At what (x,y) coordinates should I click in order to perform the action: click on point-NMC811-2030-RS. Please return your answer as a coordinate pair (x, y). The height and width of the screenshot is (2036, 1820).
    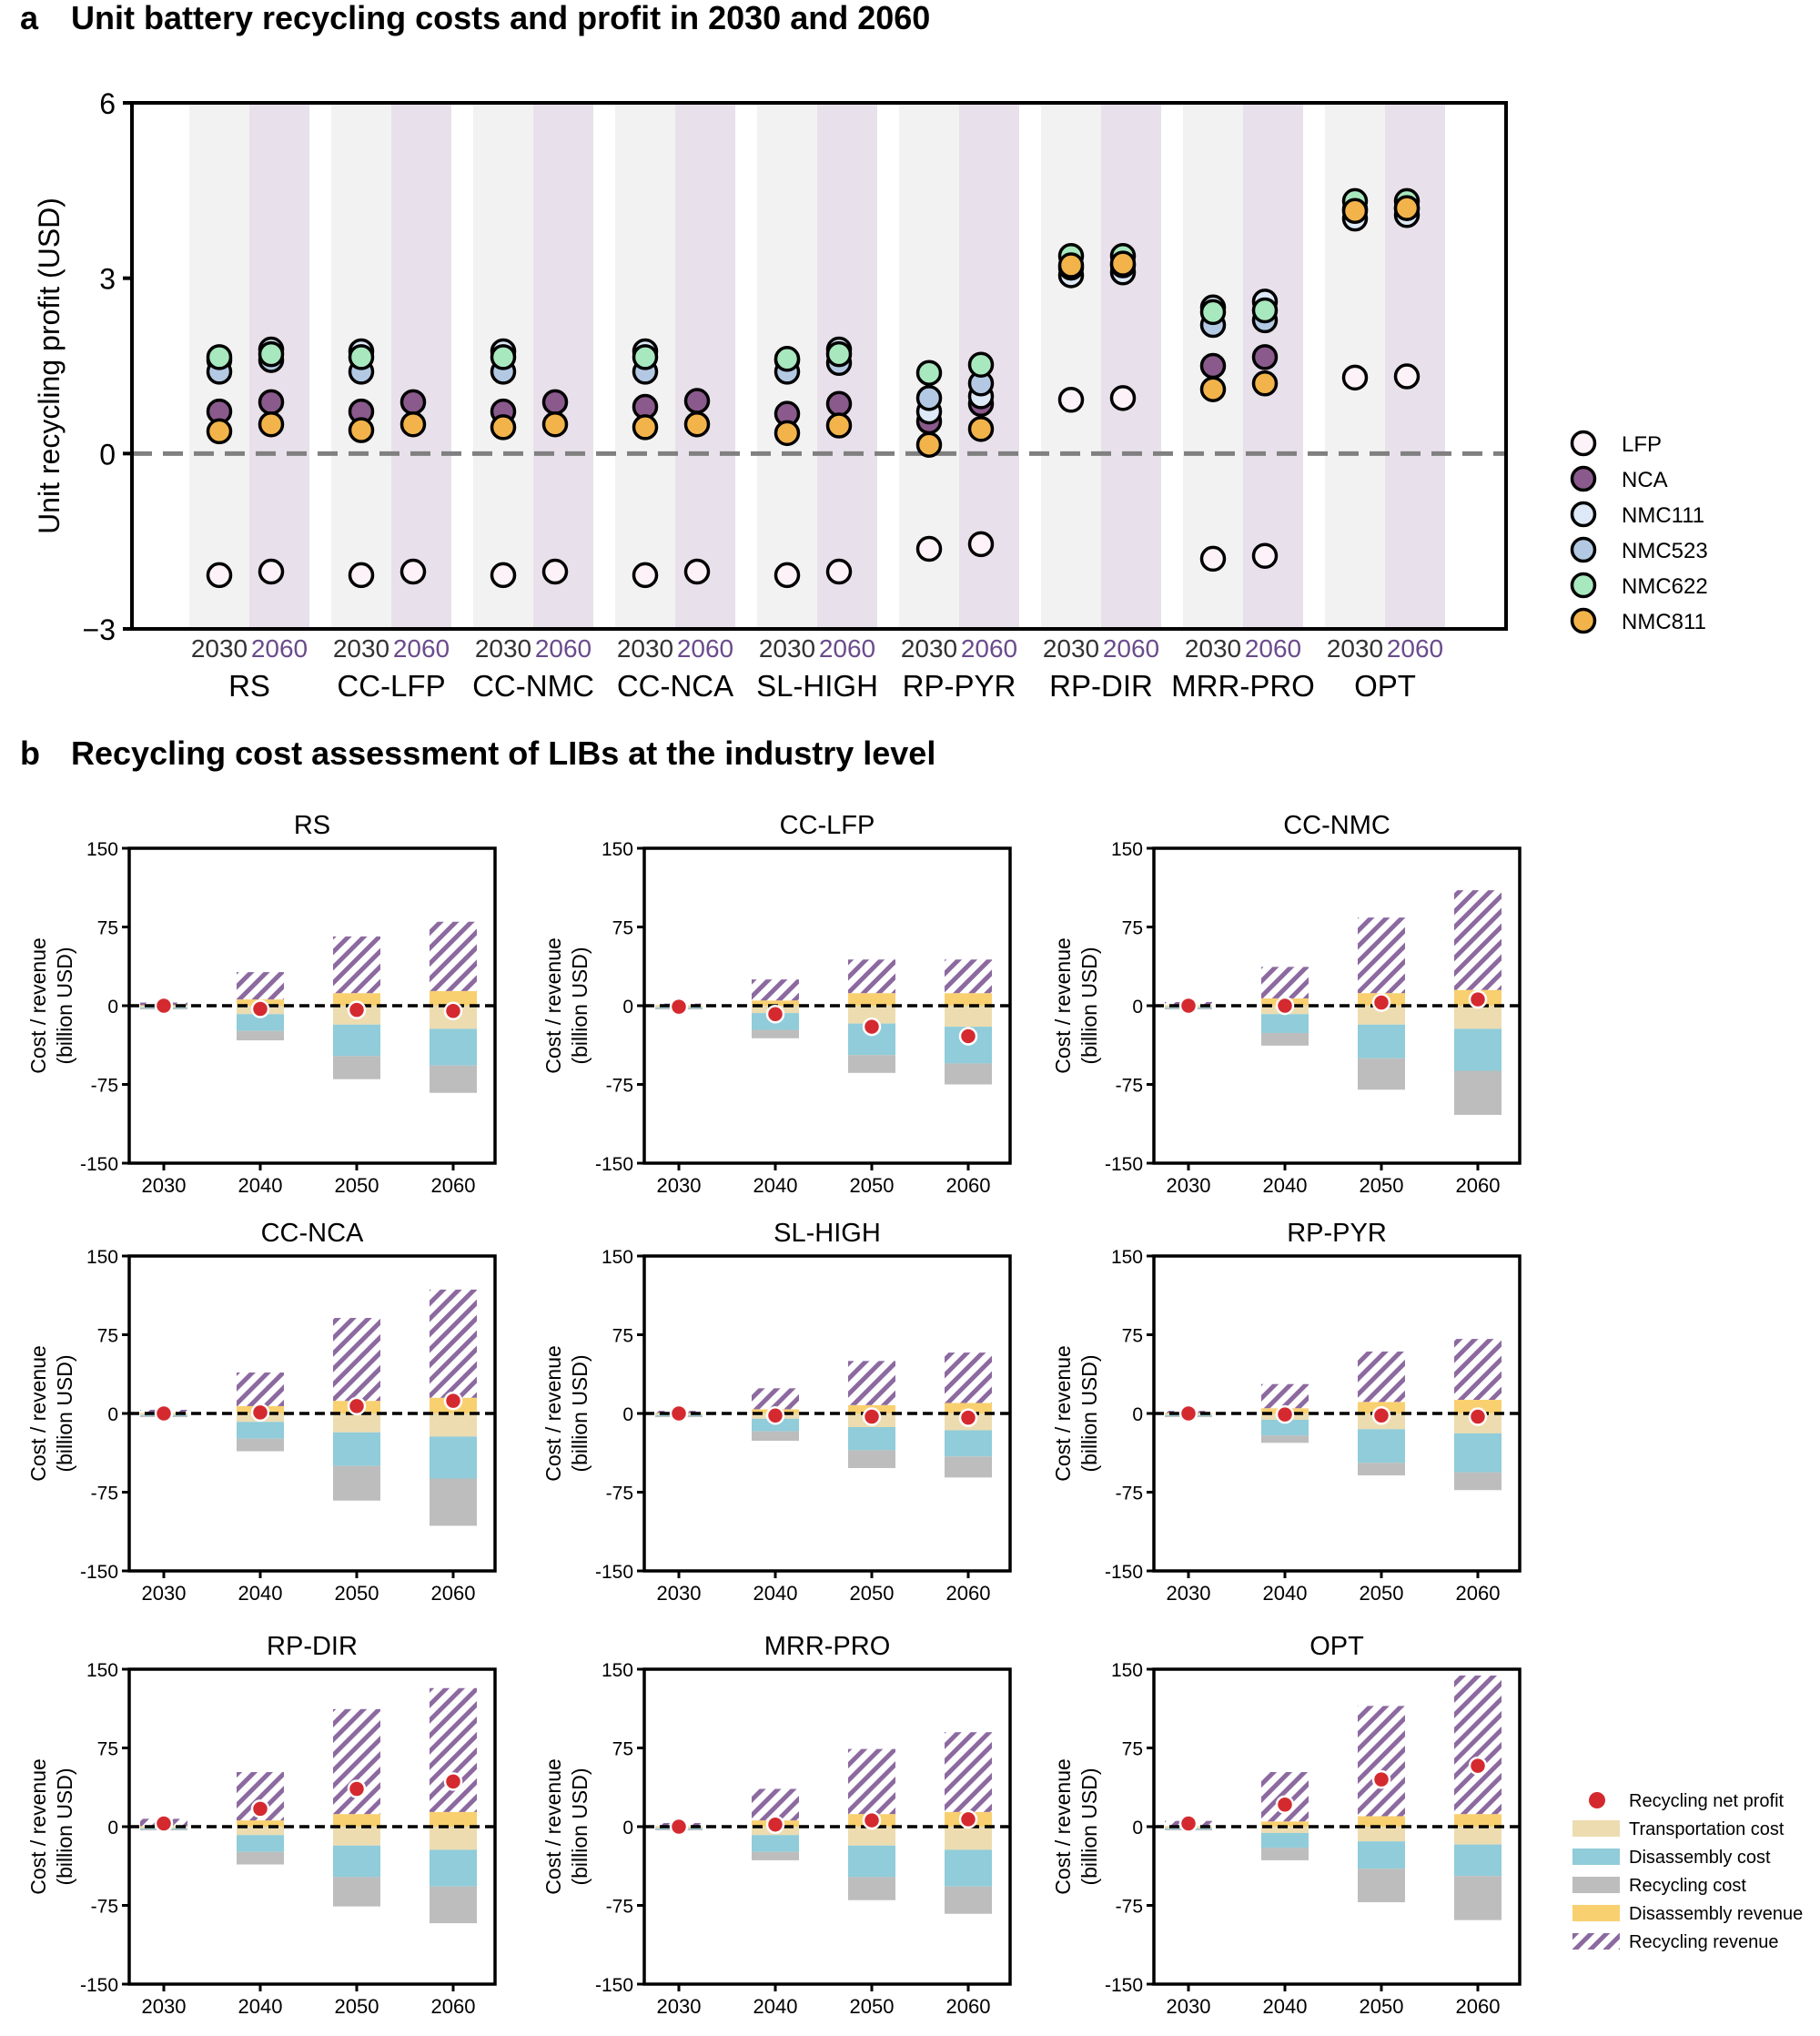
    Looking at the image, I should click on (220, 431).